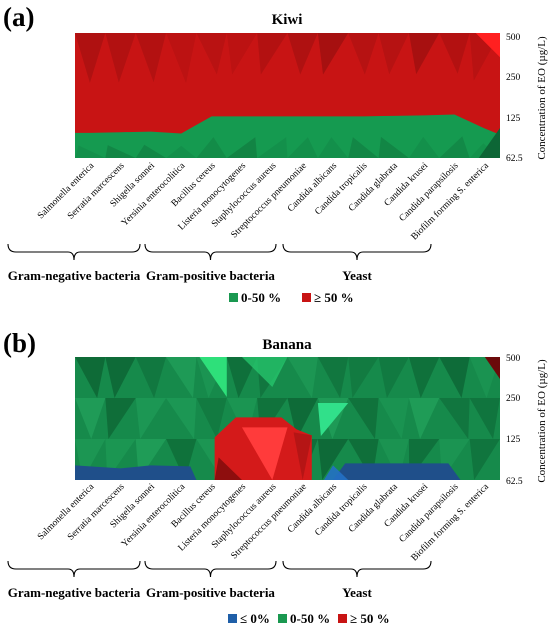 This screenshot has height=629, width=550. I want to click on panel-a-y-ticks: 500 250 125 62.5, so click(514, 98).